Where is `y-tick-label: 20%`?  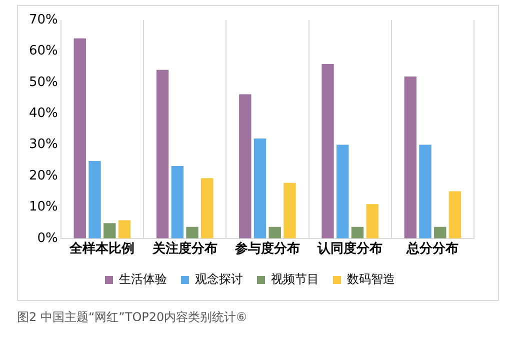 y-tick-label: 20% is located at coordinates (43, 176).